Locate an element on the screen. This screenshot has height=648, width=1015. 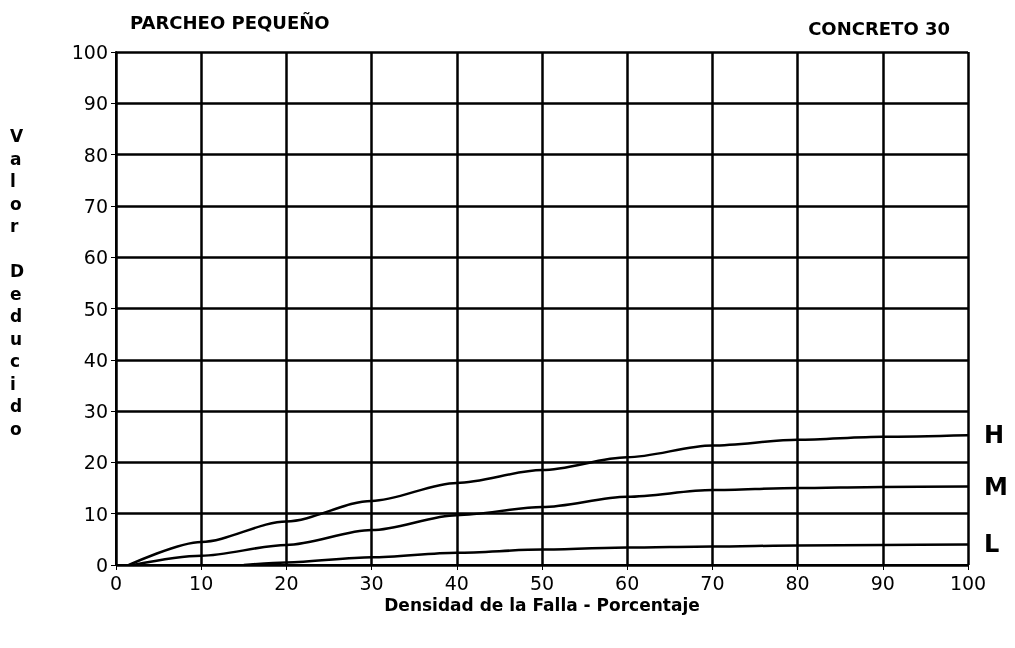
series-label: H is located at coordinates (994, 435).